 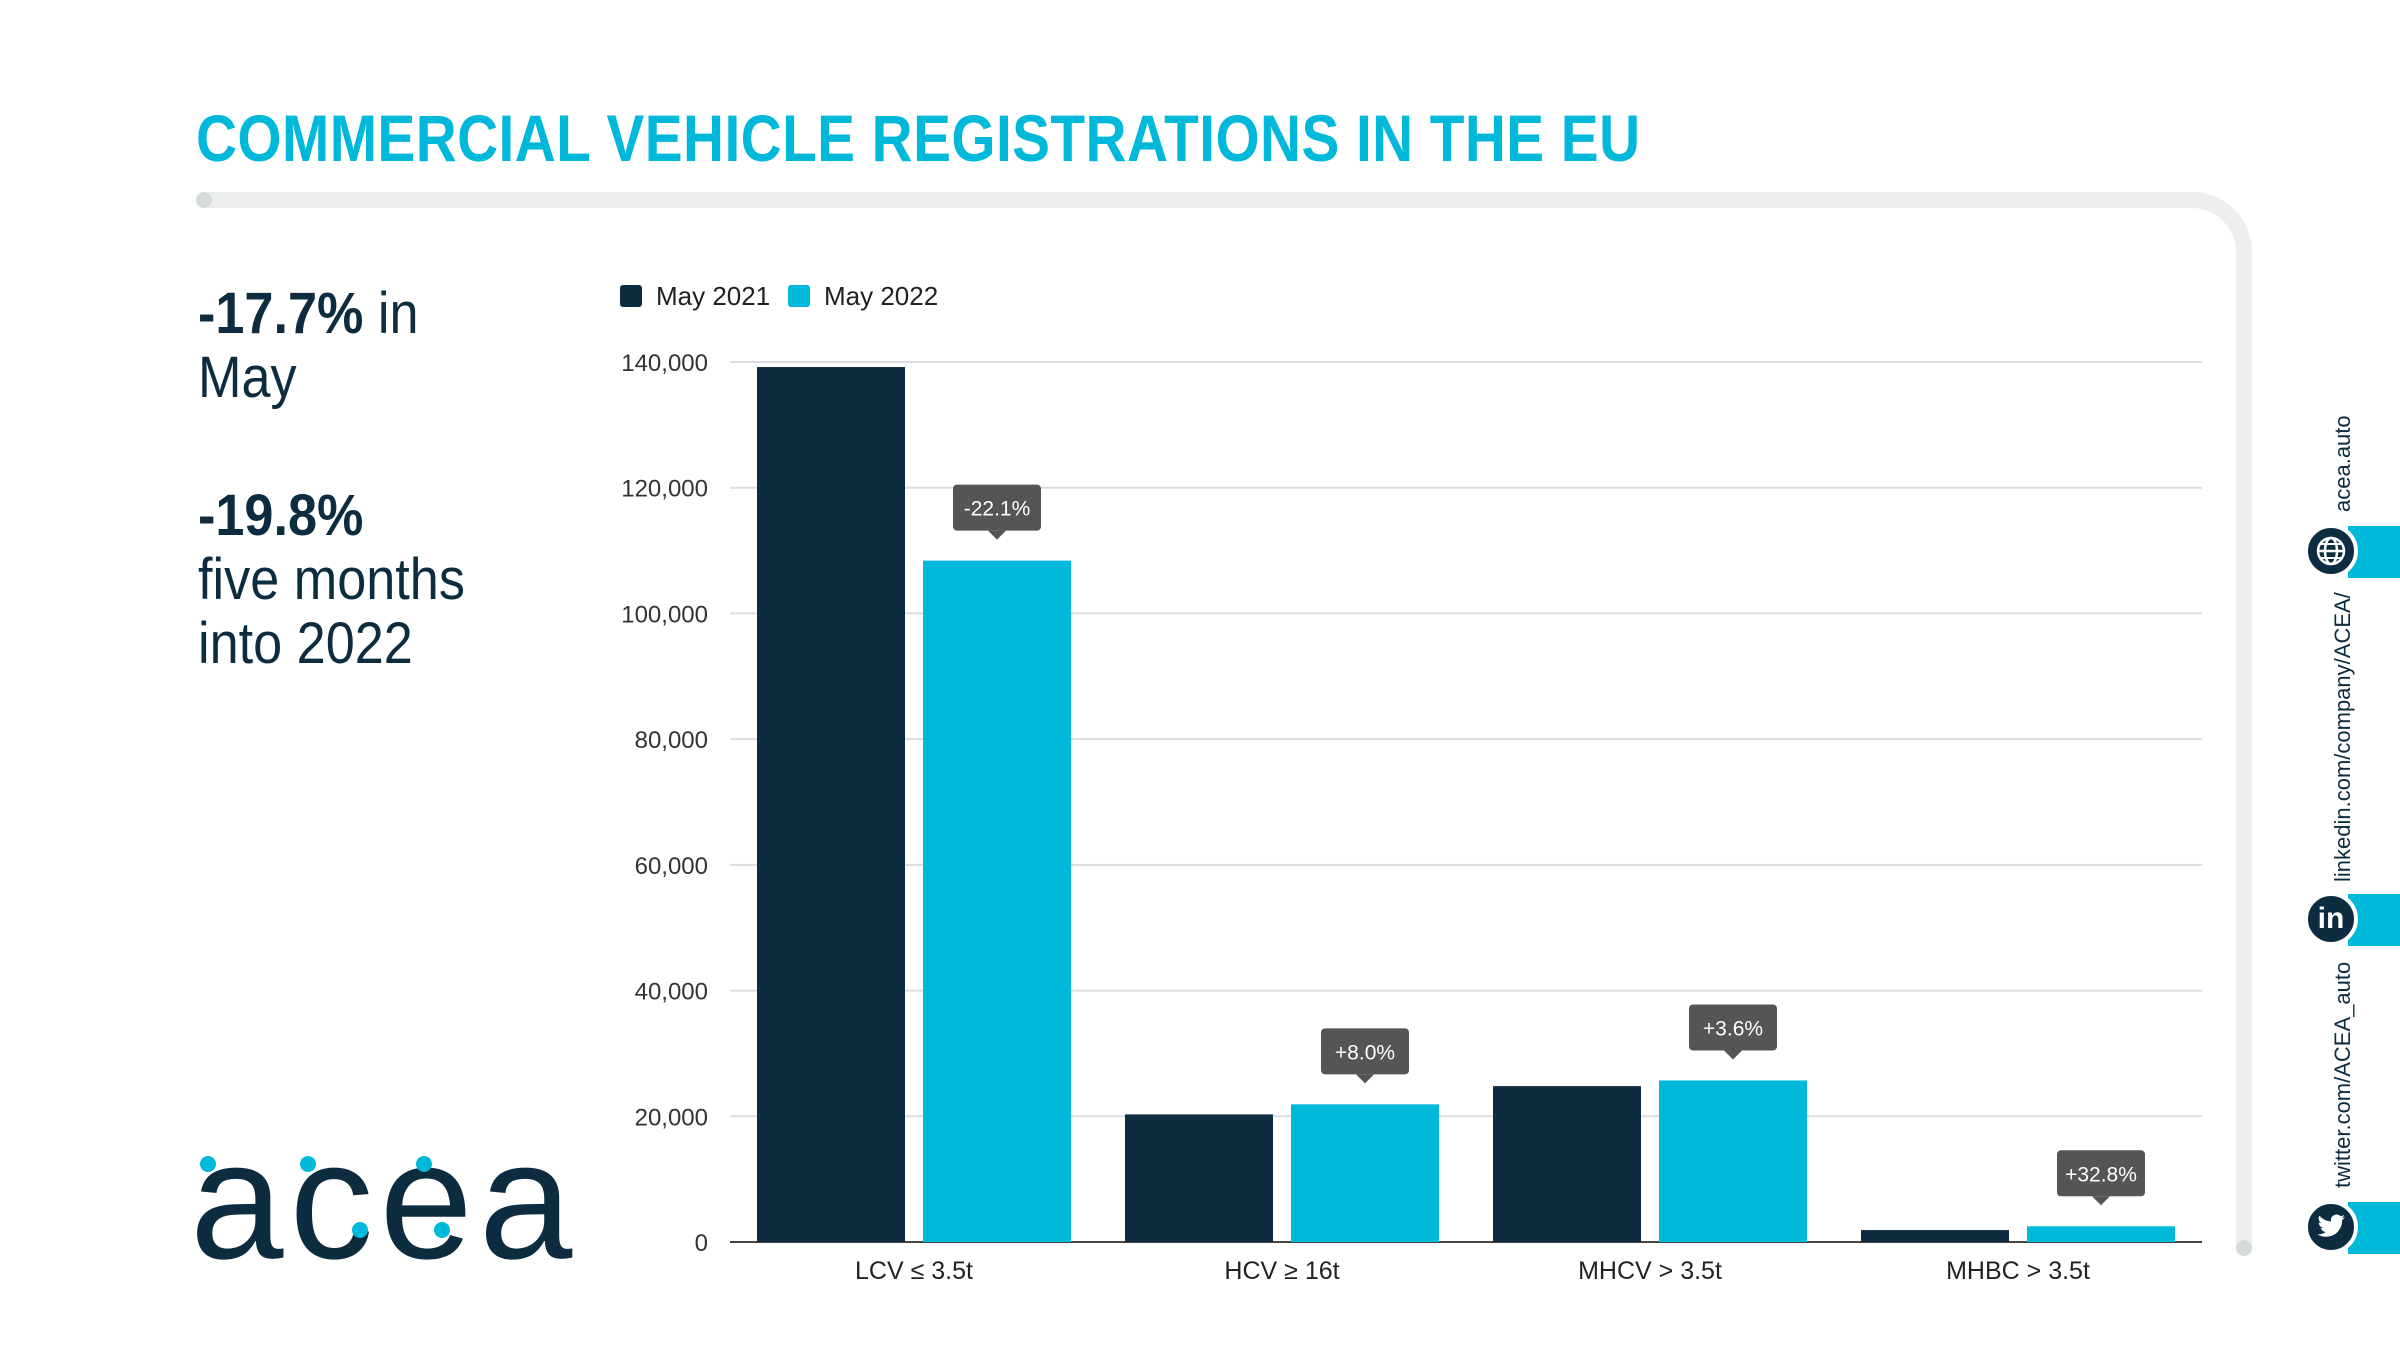 What do you see at coordinates (671, 740) in the screenshot?
I see `y-tick-label: 80,000` at bounding box center [671, 740].